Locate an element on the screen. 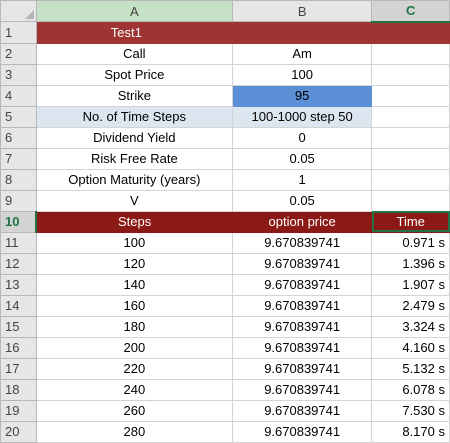 This screenshot has height=443, width=450. cell-c10-selected: Time is located at coordinates (410, 221).